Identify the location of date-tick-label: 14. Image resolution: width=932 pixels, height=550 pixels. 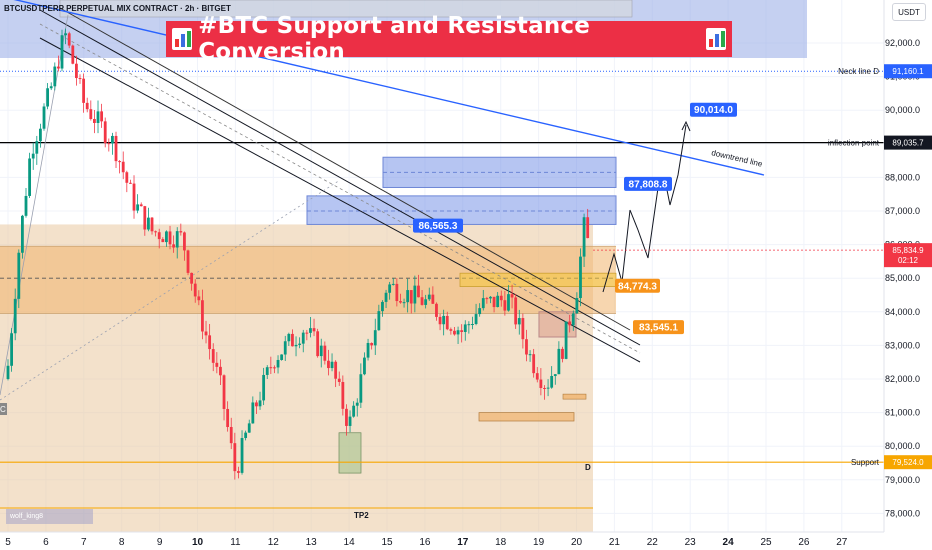
(350, 542).